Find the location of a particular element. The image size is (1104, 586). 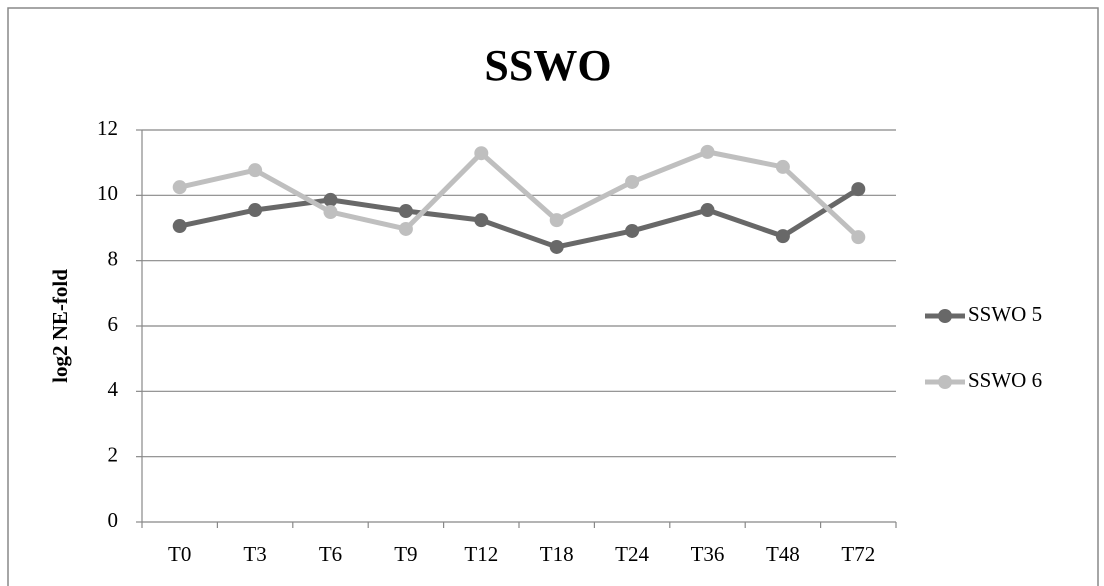

y-tick-label: 0 is located at coordinates (113, 520).